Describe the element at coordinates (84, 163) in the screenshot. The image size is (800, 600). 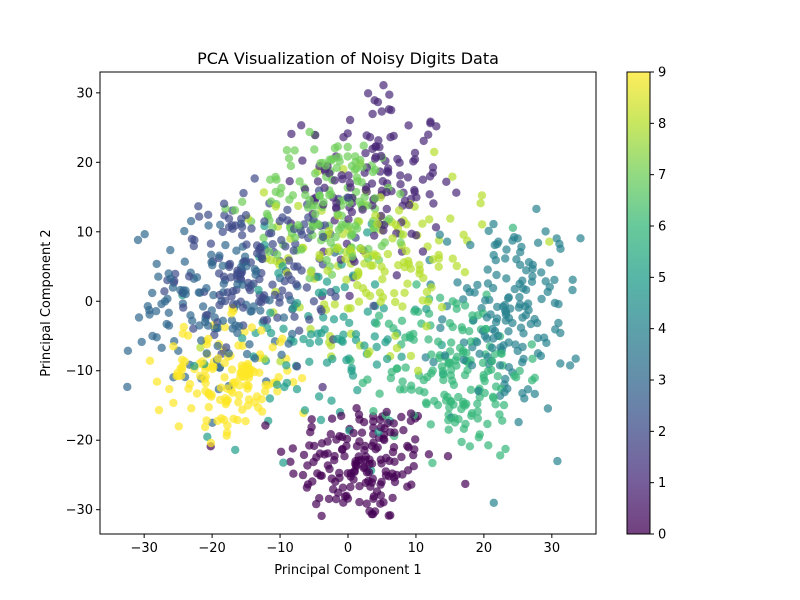
I see `y-tick-label: 20` at that location.